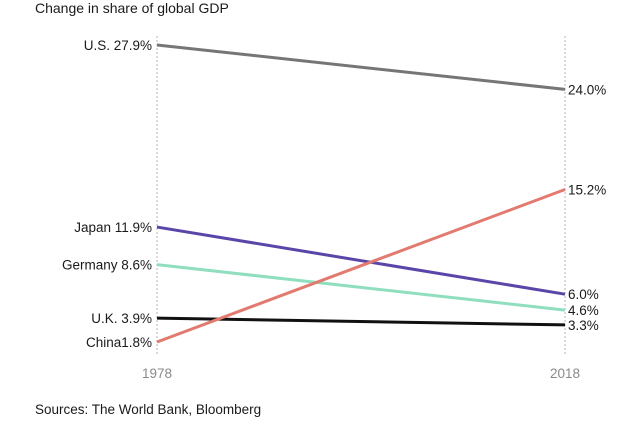  I want to click on series-line-us, so click(361, 67).